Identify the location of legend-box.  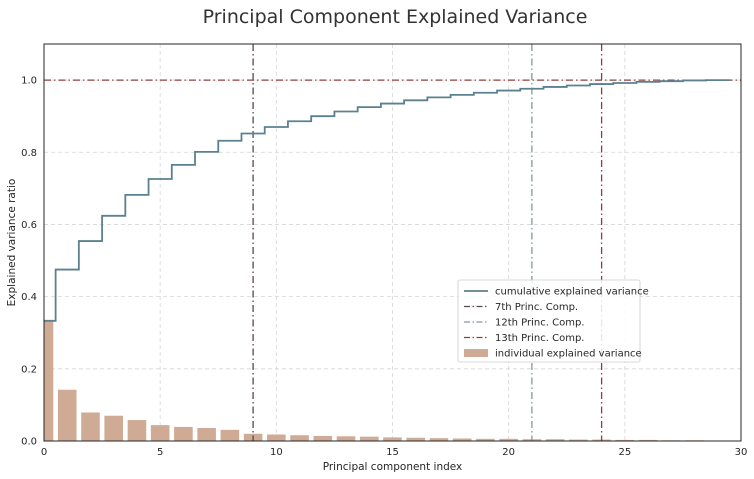
(549, 321).